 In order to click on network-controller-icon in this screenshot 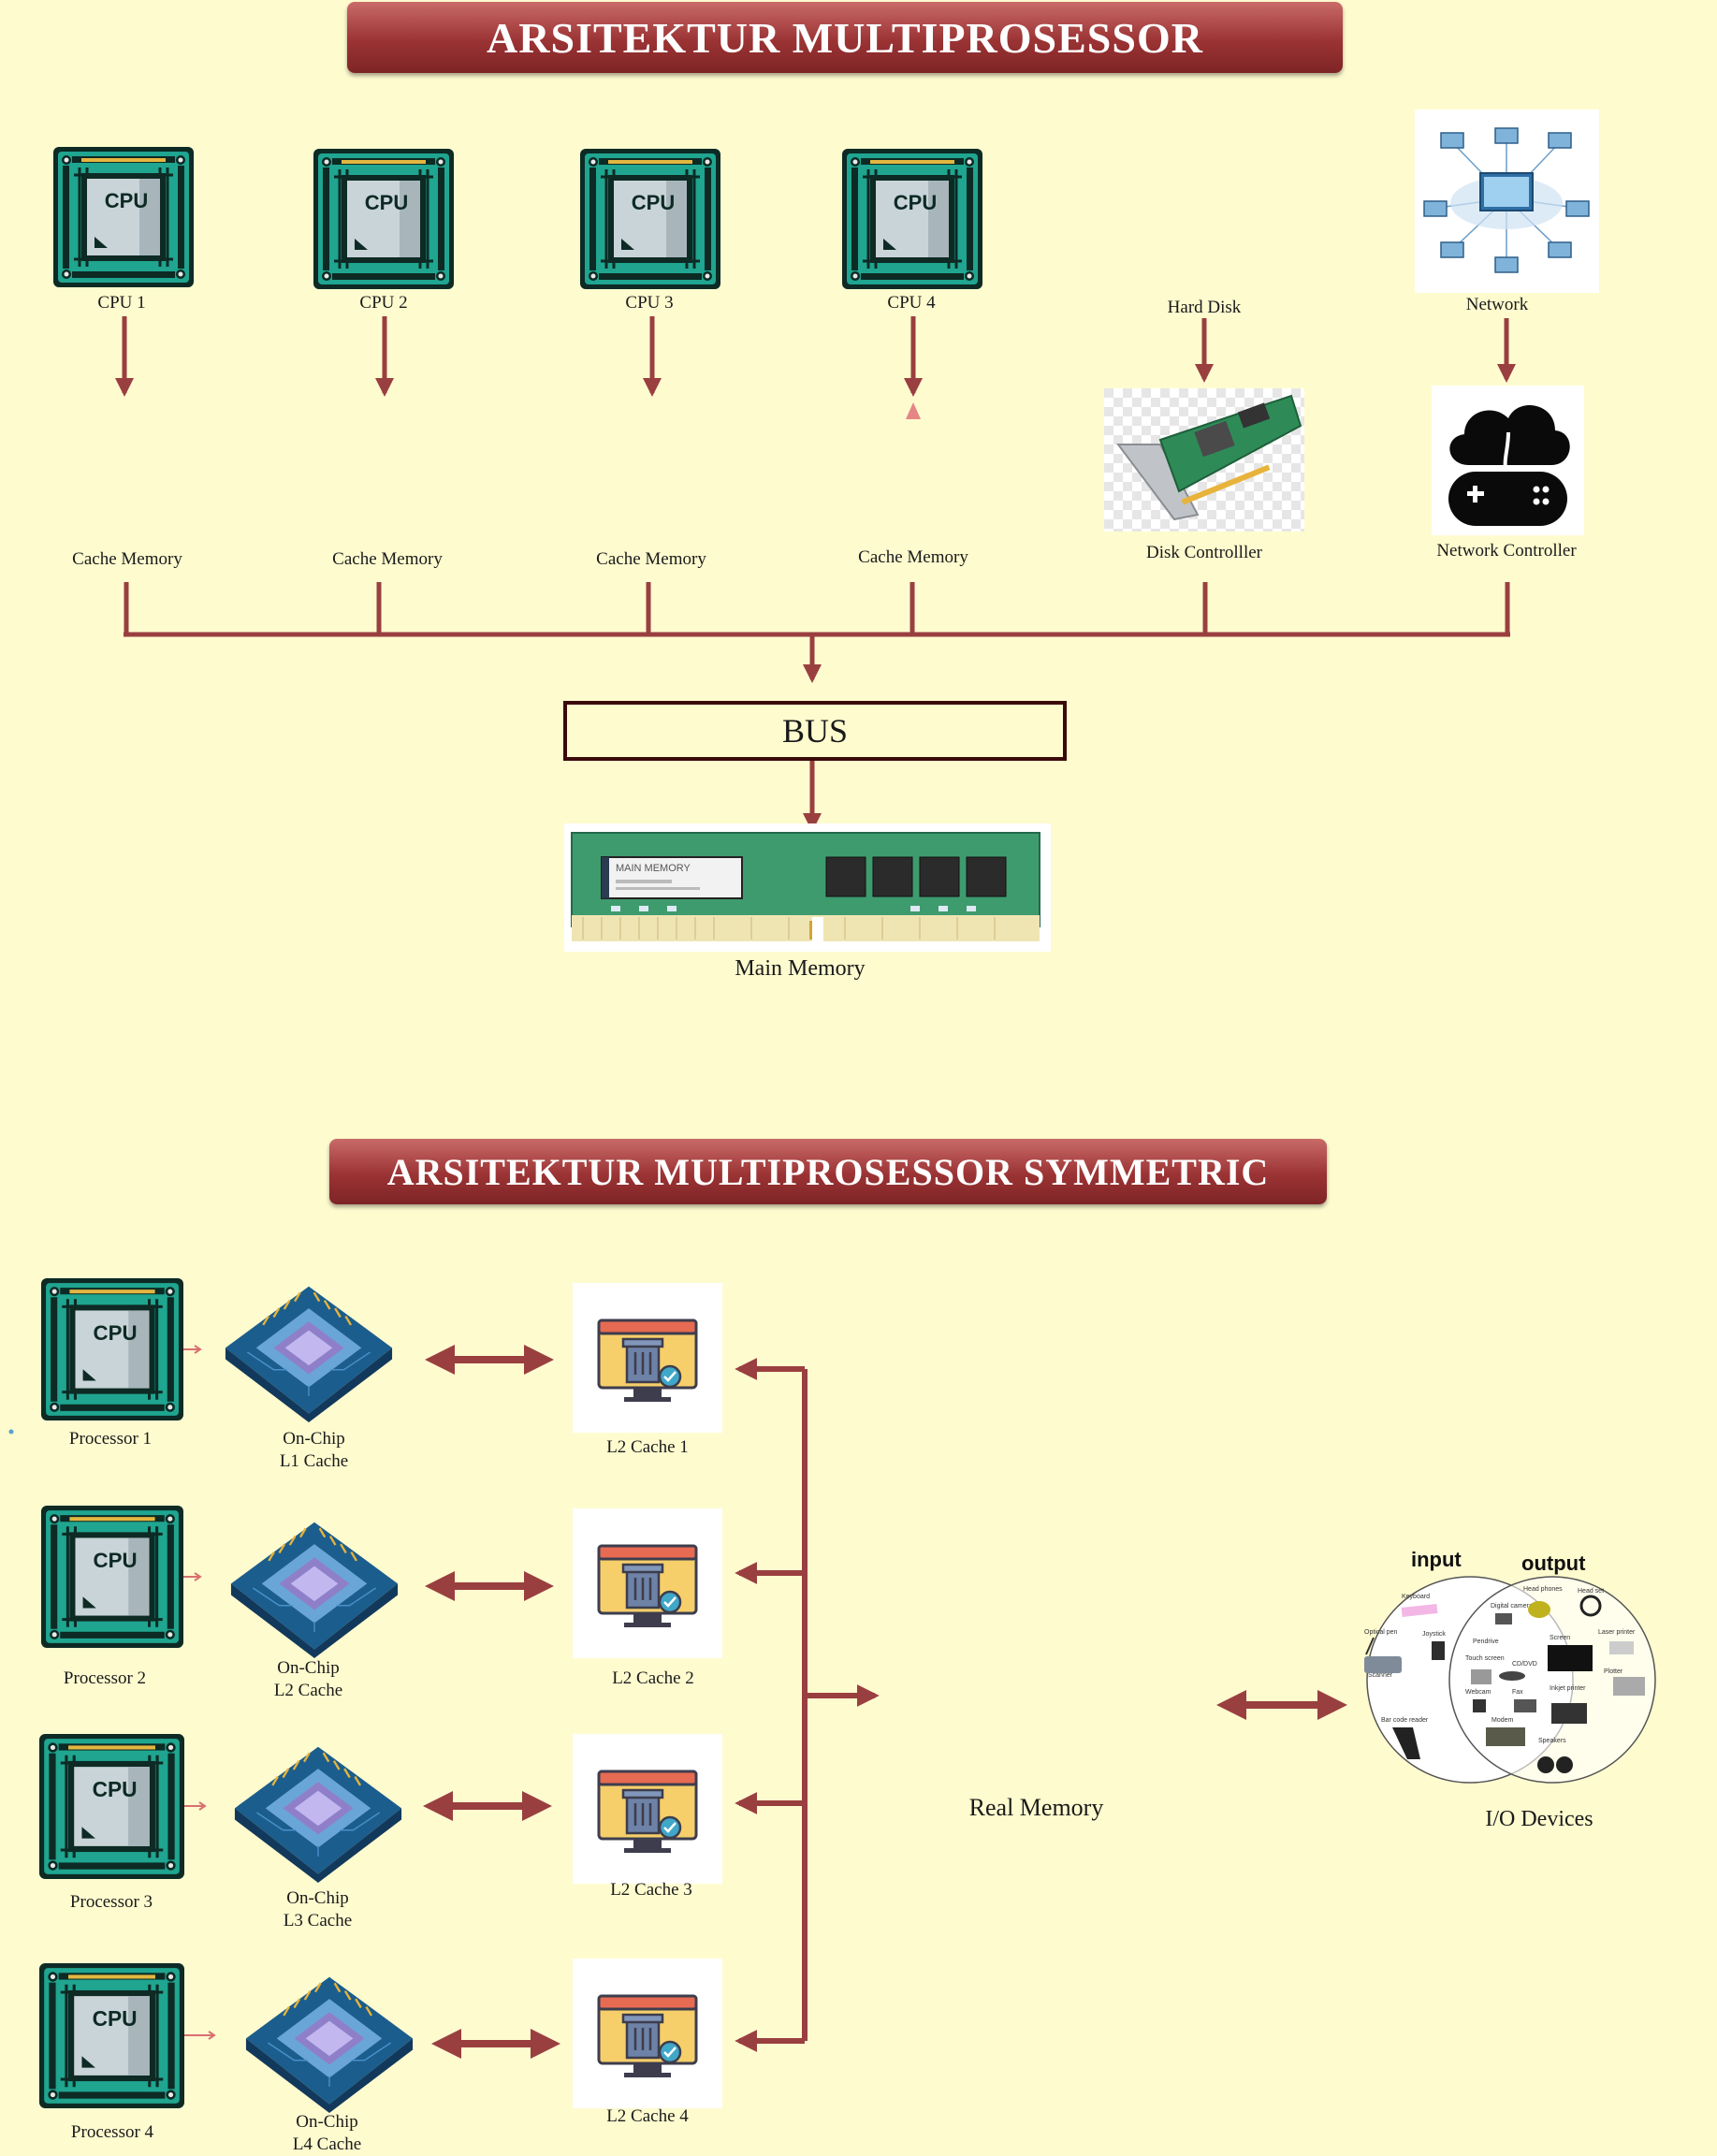, I will do `click(1508, 460)`.